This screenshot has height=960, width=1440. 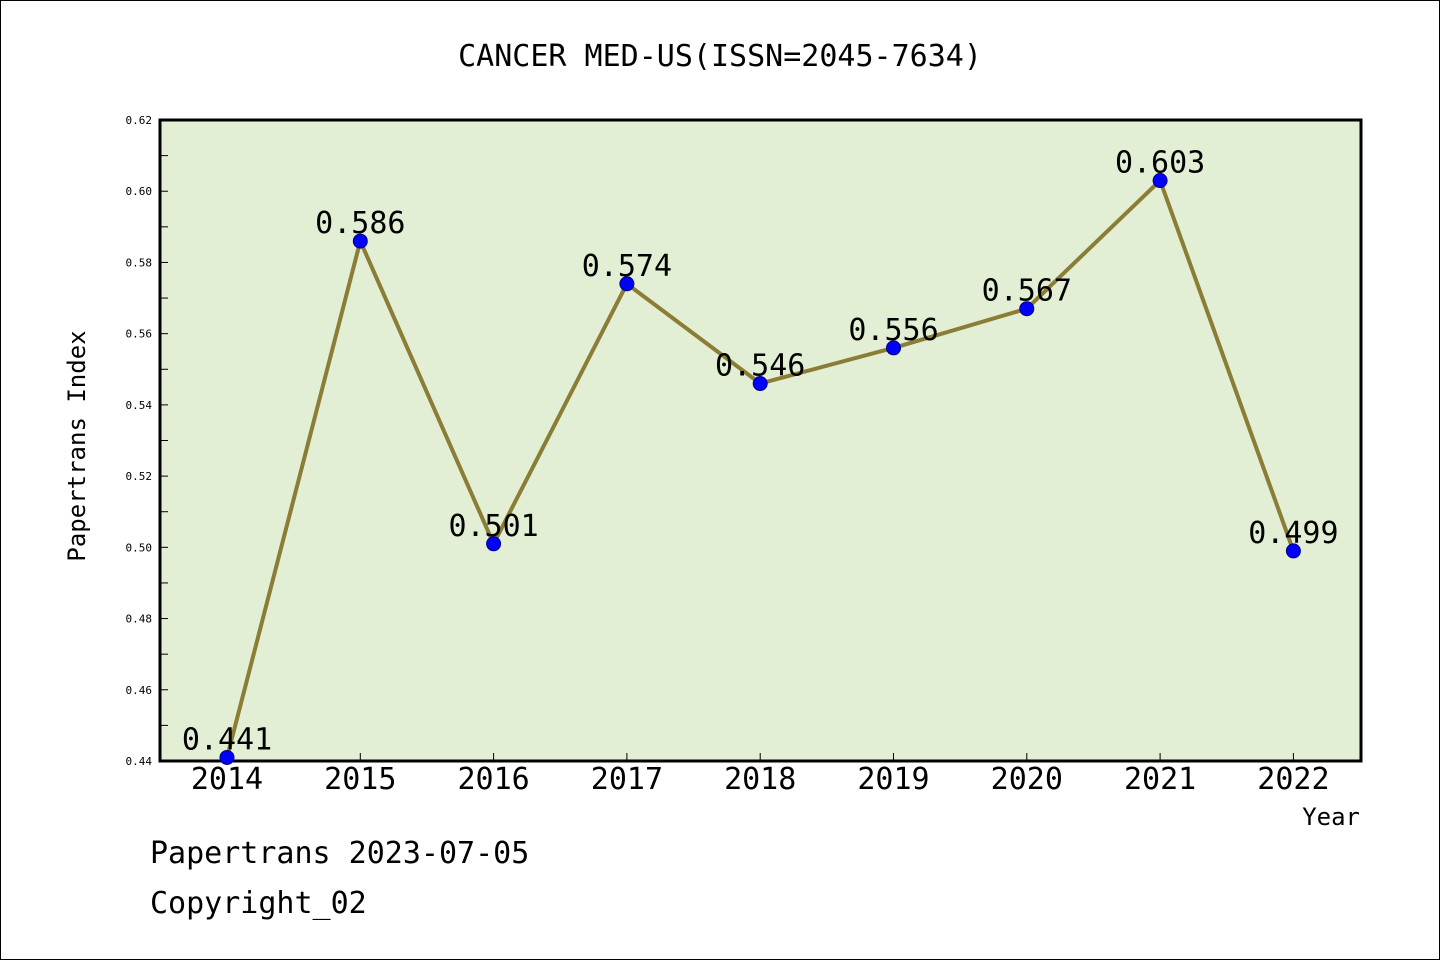 What do you see at coordinates (1027, 291) in the screenshot?
I see `data-label: 0.567` at bounding box center [1027, 291].